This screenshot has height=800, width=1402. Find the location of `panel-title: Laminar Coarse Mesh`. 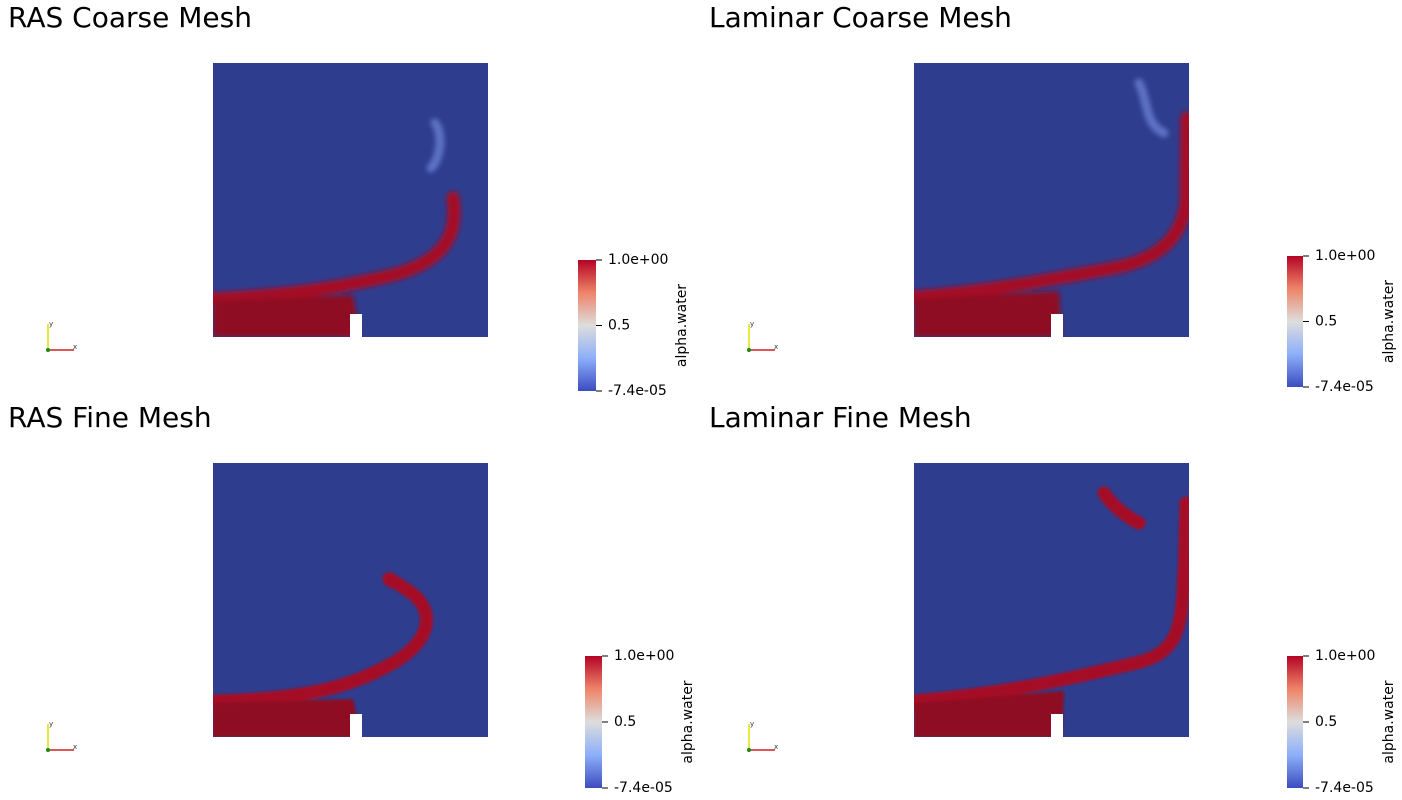

panel-title: Laminar Coarse Mesh is located at coordinates (860, 17).